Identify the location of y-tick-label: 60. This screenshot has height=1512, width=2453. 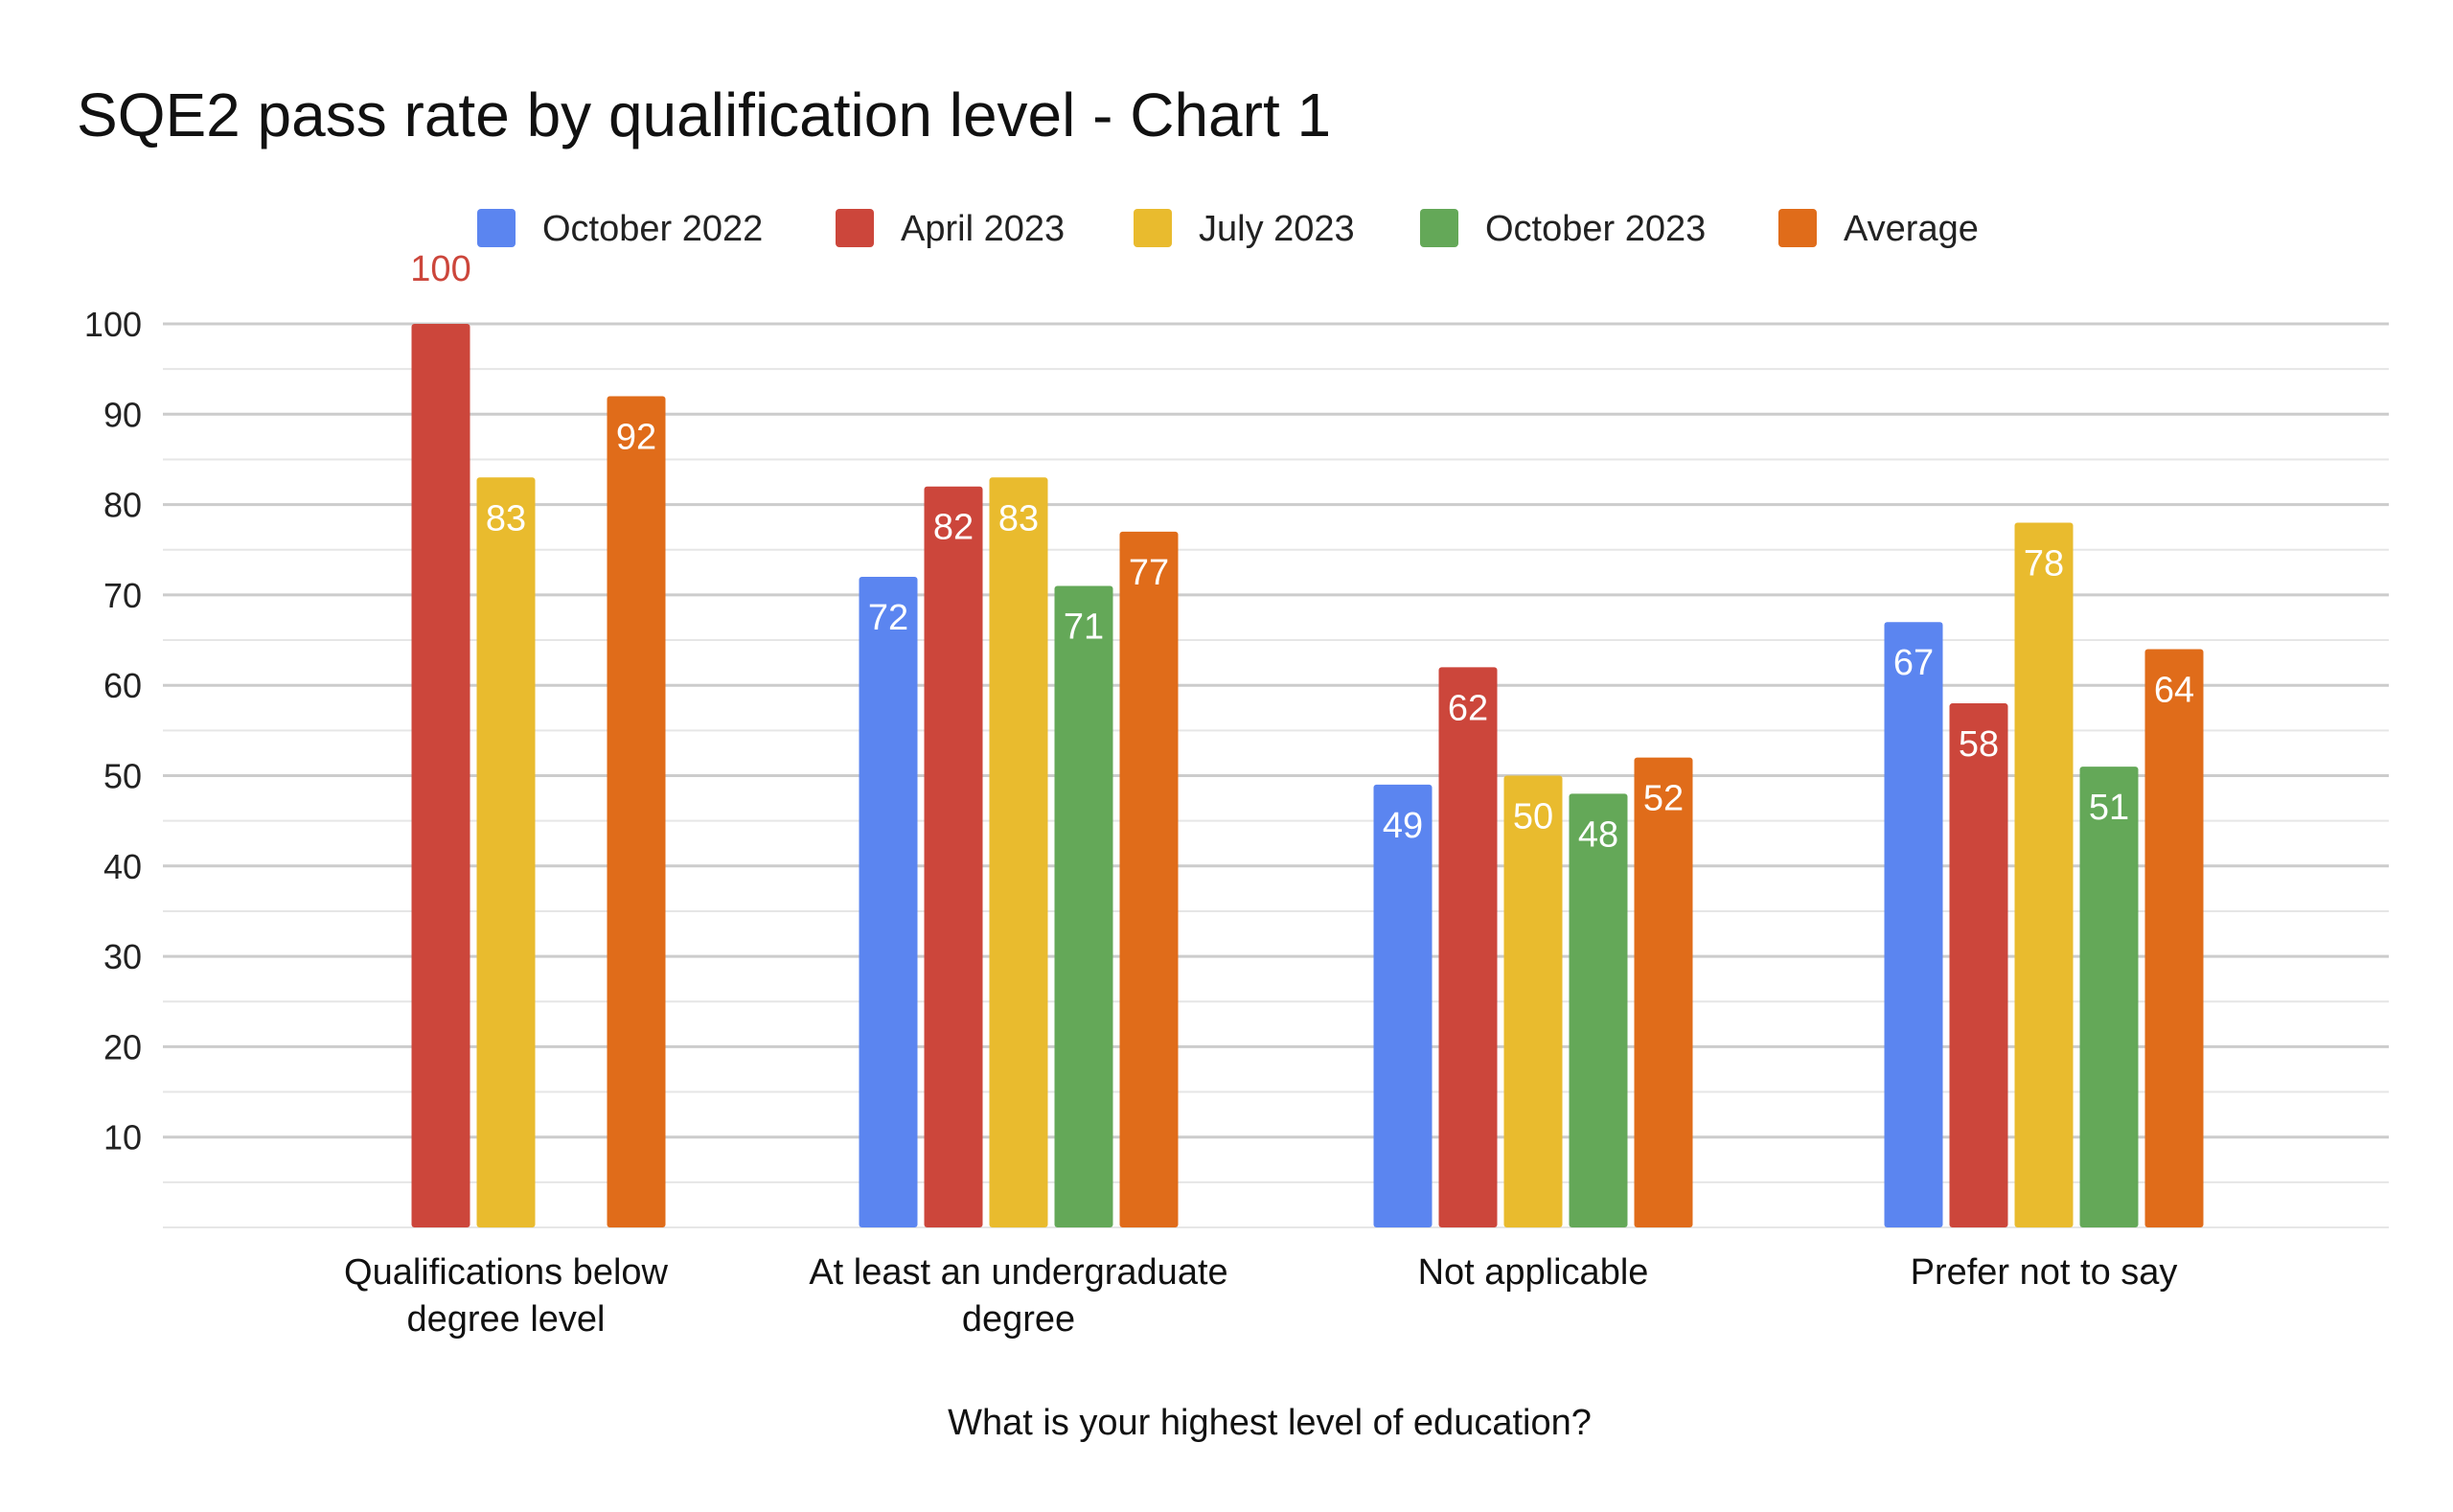
(122, 685).